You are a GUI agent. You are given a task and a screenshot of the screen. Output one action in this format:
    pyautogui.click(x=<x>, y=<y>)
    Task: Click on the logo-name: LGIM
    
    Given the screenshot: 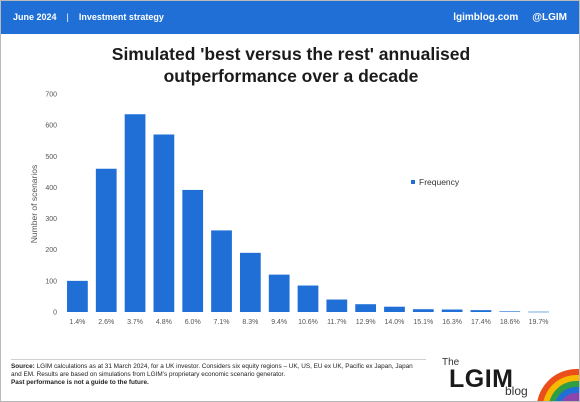 What is the action you would take?
    pyautogui.click(x=481, y=379)
    